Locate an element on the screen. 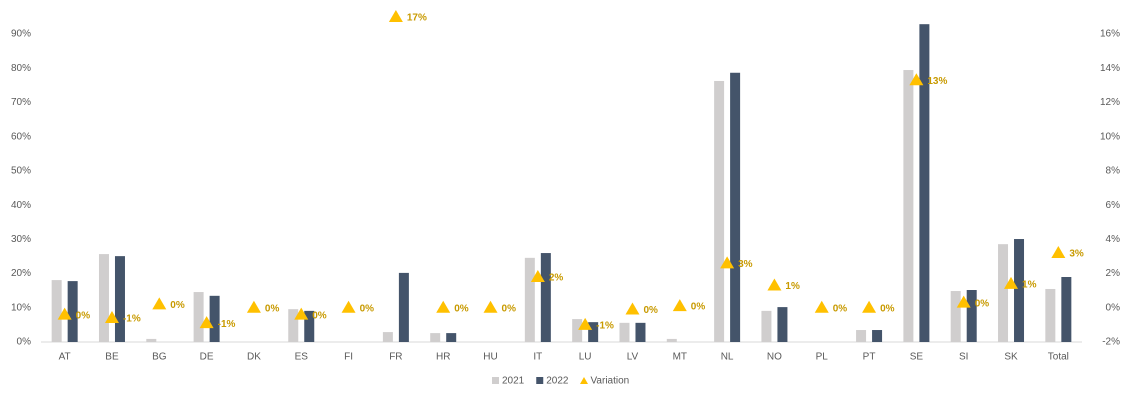 The image size is (1124, 397). y2-tick-label: 6% is located at coordinates (1113, 205).